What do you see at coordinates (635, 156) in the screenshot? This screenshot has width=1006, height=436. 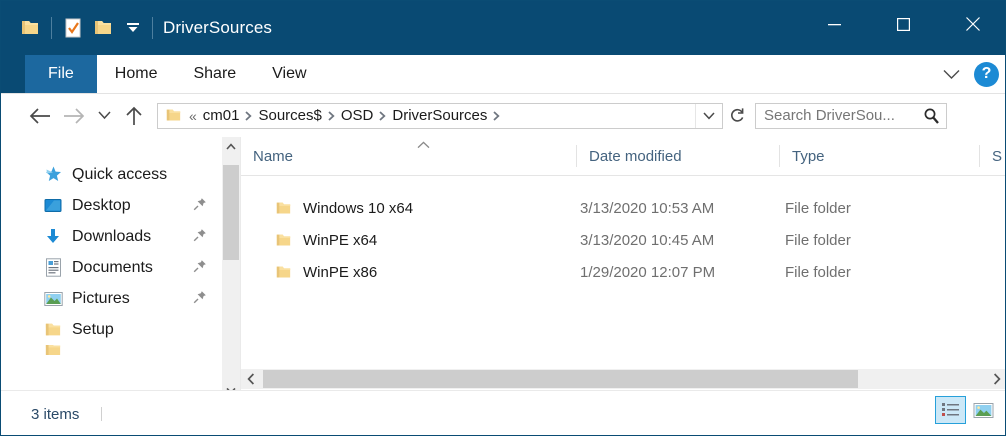 I see `column-header-date-label: Date modified` at bounding box center [635, 156].